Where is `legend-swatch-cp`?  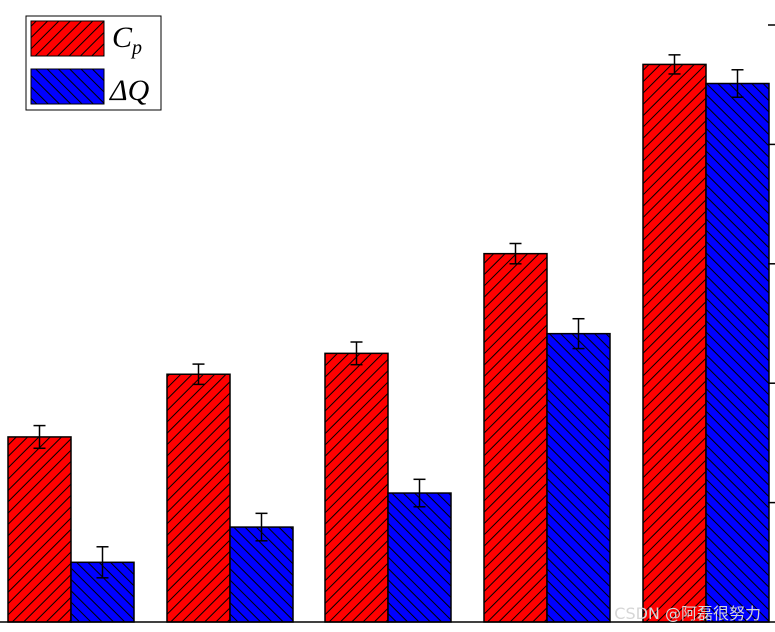 legend-swatch-cp is located at coordinates (67, 38).